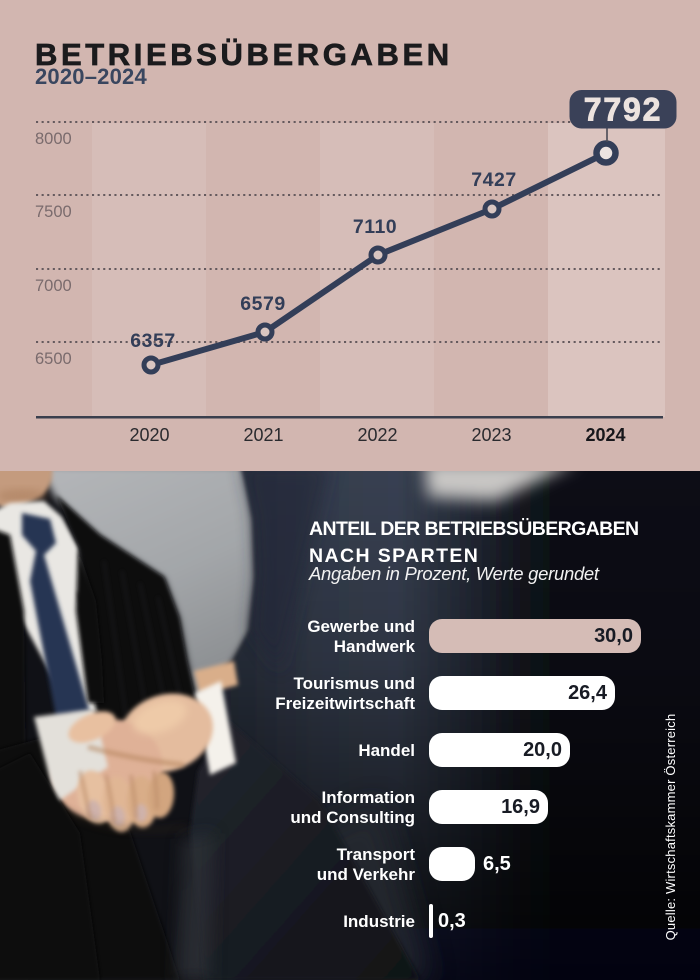  Describe the element at coordinates (262, 304) in the screenshot. I see `svg-text: 6579` at that location.